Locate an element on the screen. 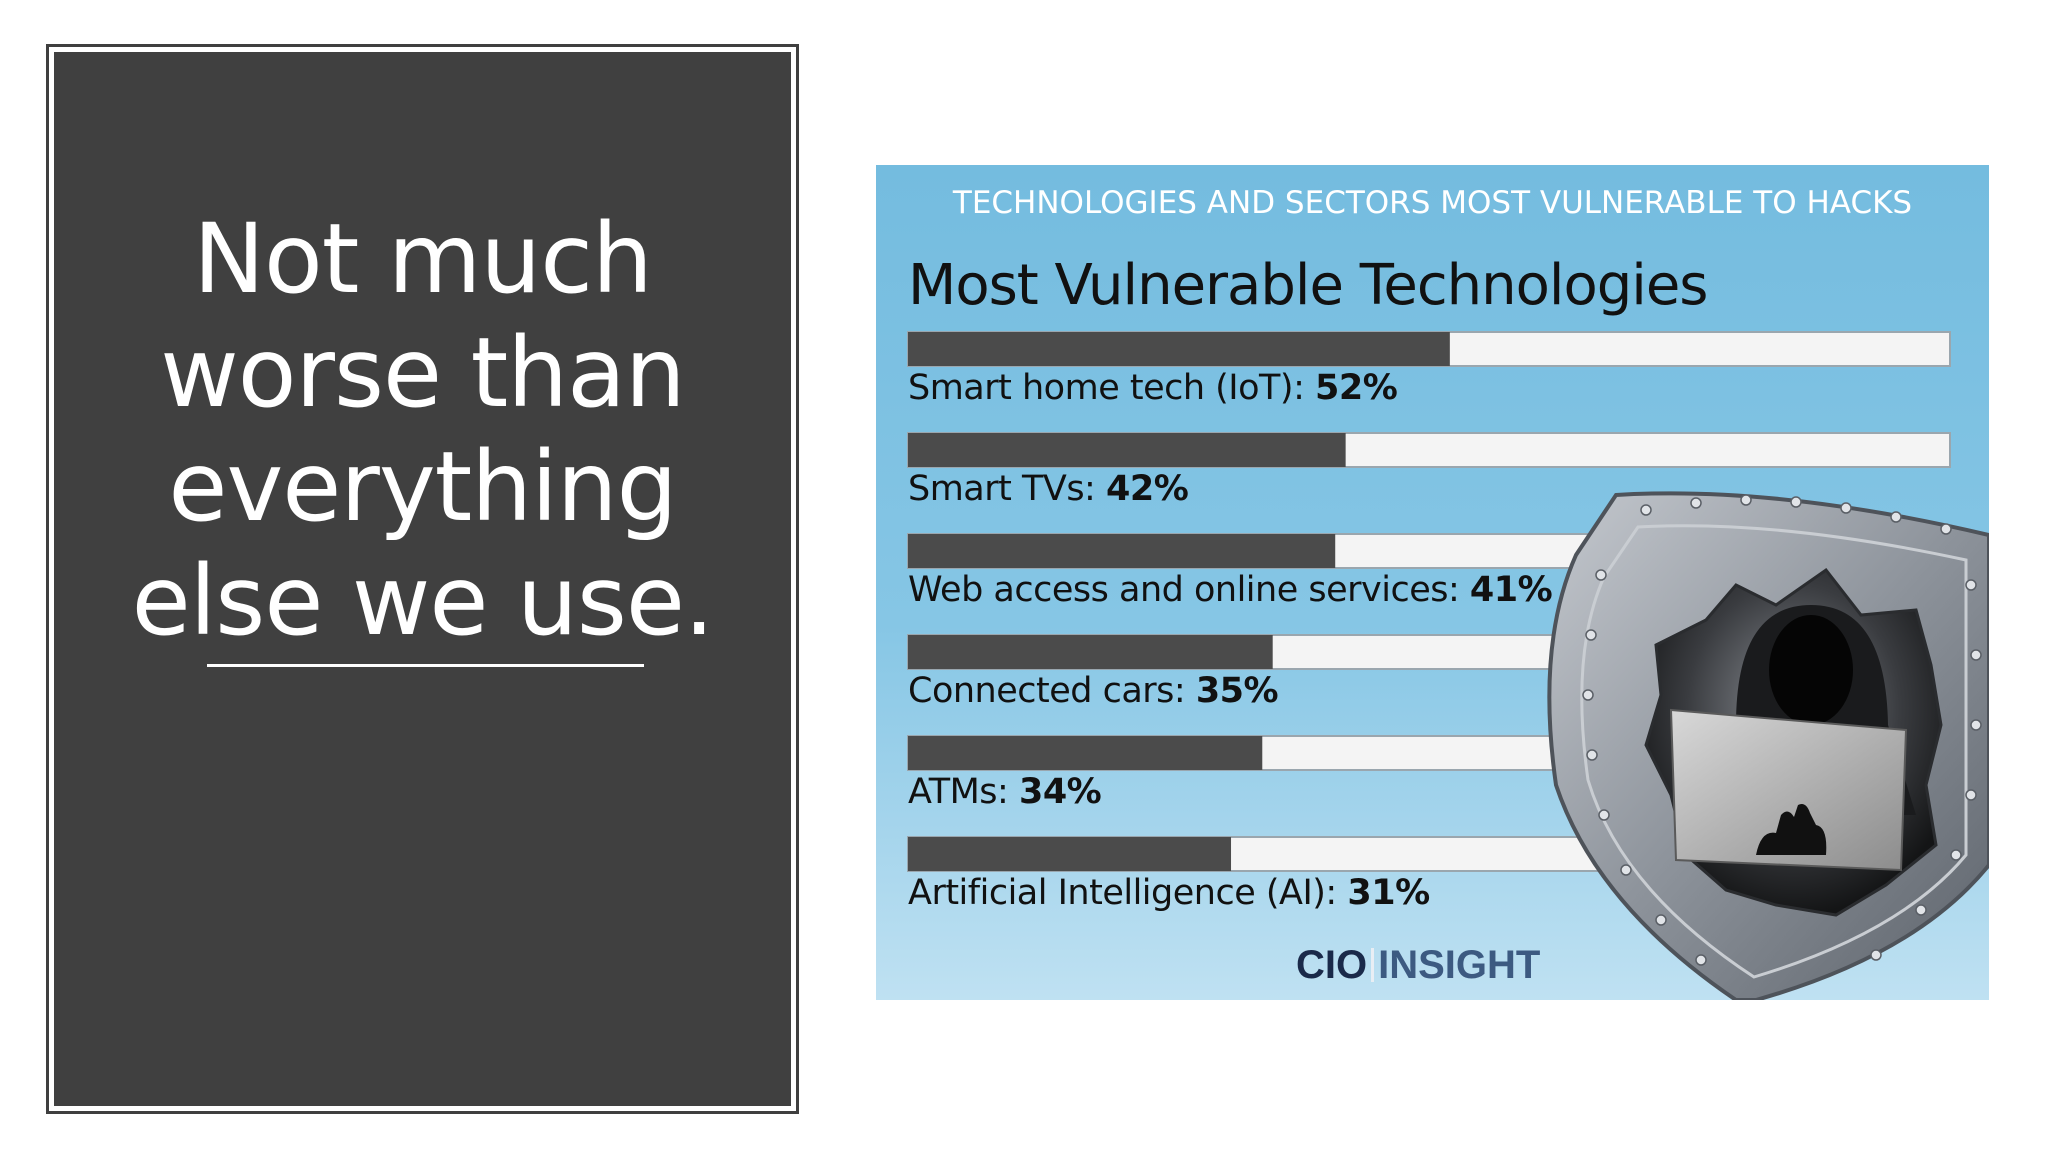 This screenshot has width=2048, height=1152. hacker-hand is located at coordinates (1791, 829).